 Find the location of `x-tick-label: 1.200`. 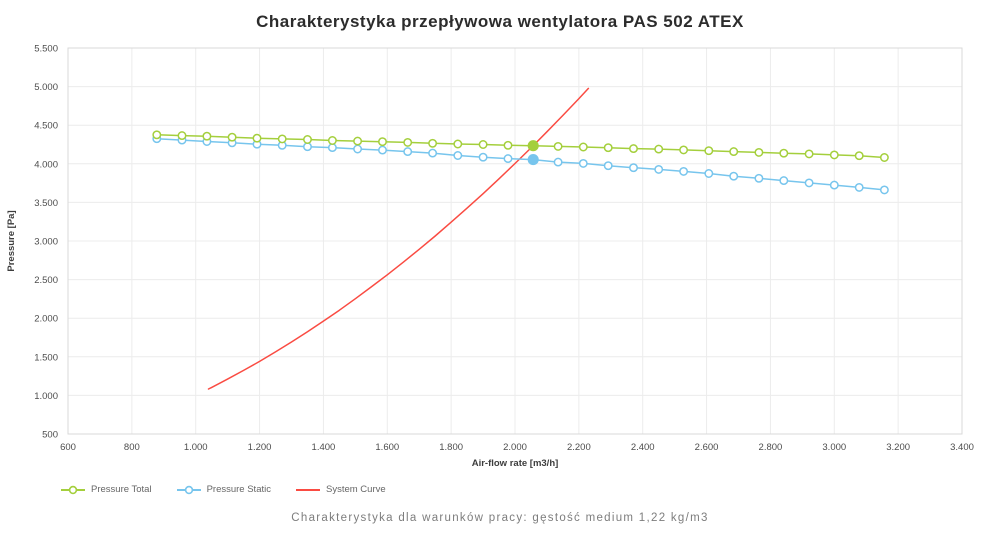

x-tick-label: 1.200 is located at coordinates (260, 447).